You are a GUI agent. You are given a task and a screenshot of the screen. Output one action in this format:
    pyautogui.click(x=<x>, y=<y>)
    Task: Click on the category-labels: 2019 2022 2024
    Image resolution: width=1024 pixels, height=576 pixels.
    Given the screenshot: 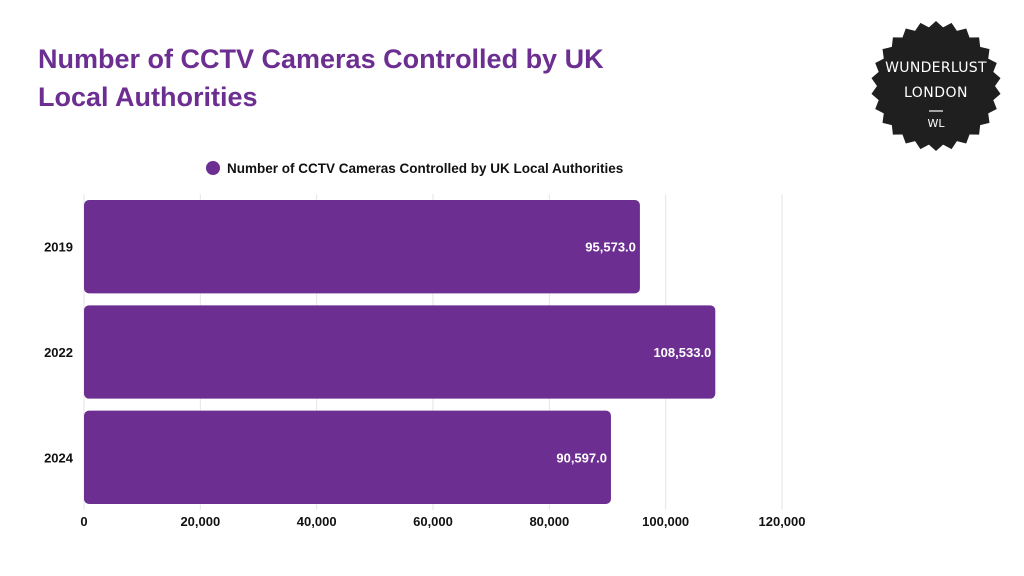 What is the action you would take?
    pyautogui.click(x=59, y=353)
    